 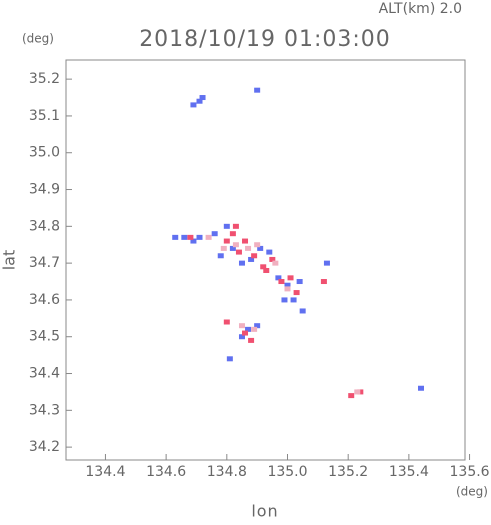 I want to click on subtitle: ALT(km) 2.0, so click(x=420, y=9).